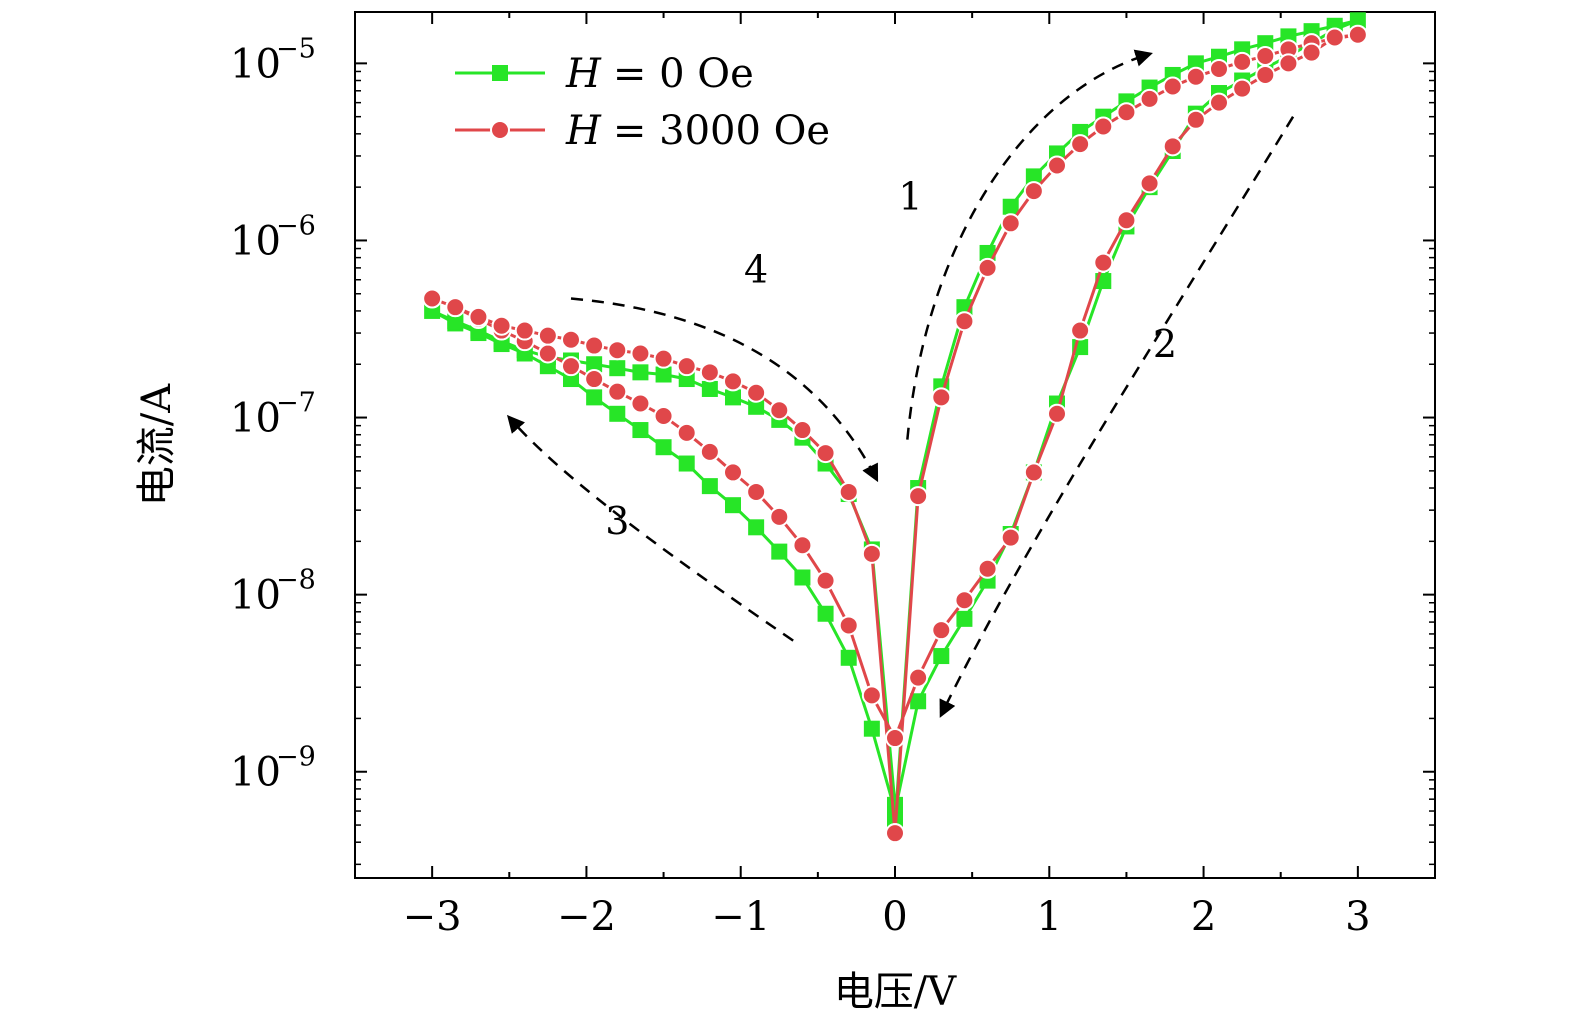  Describe the element at coordinates (756, 269) in the screenshot. I see `sweep-label: 4` at that location.